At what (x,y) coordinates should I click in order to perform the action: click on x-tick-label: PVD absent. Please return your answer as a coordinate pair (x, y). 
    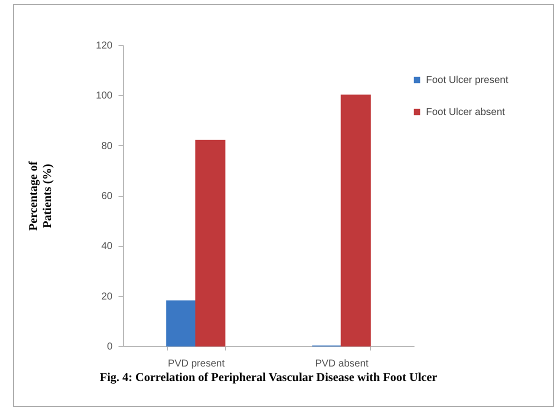
    Looking at the image, I should click on (342, 364).